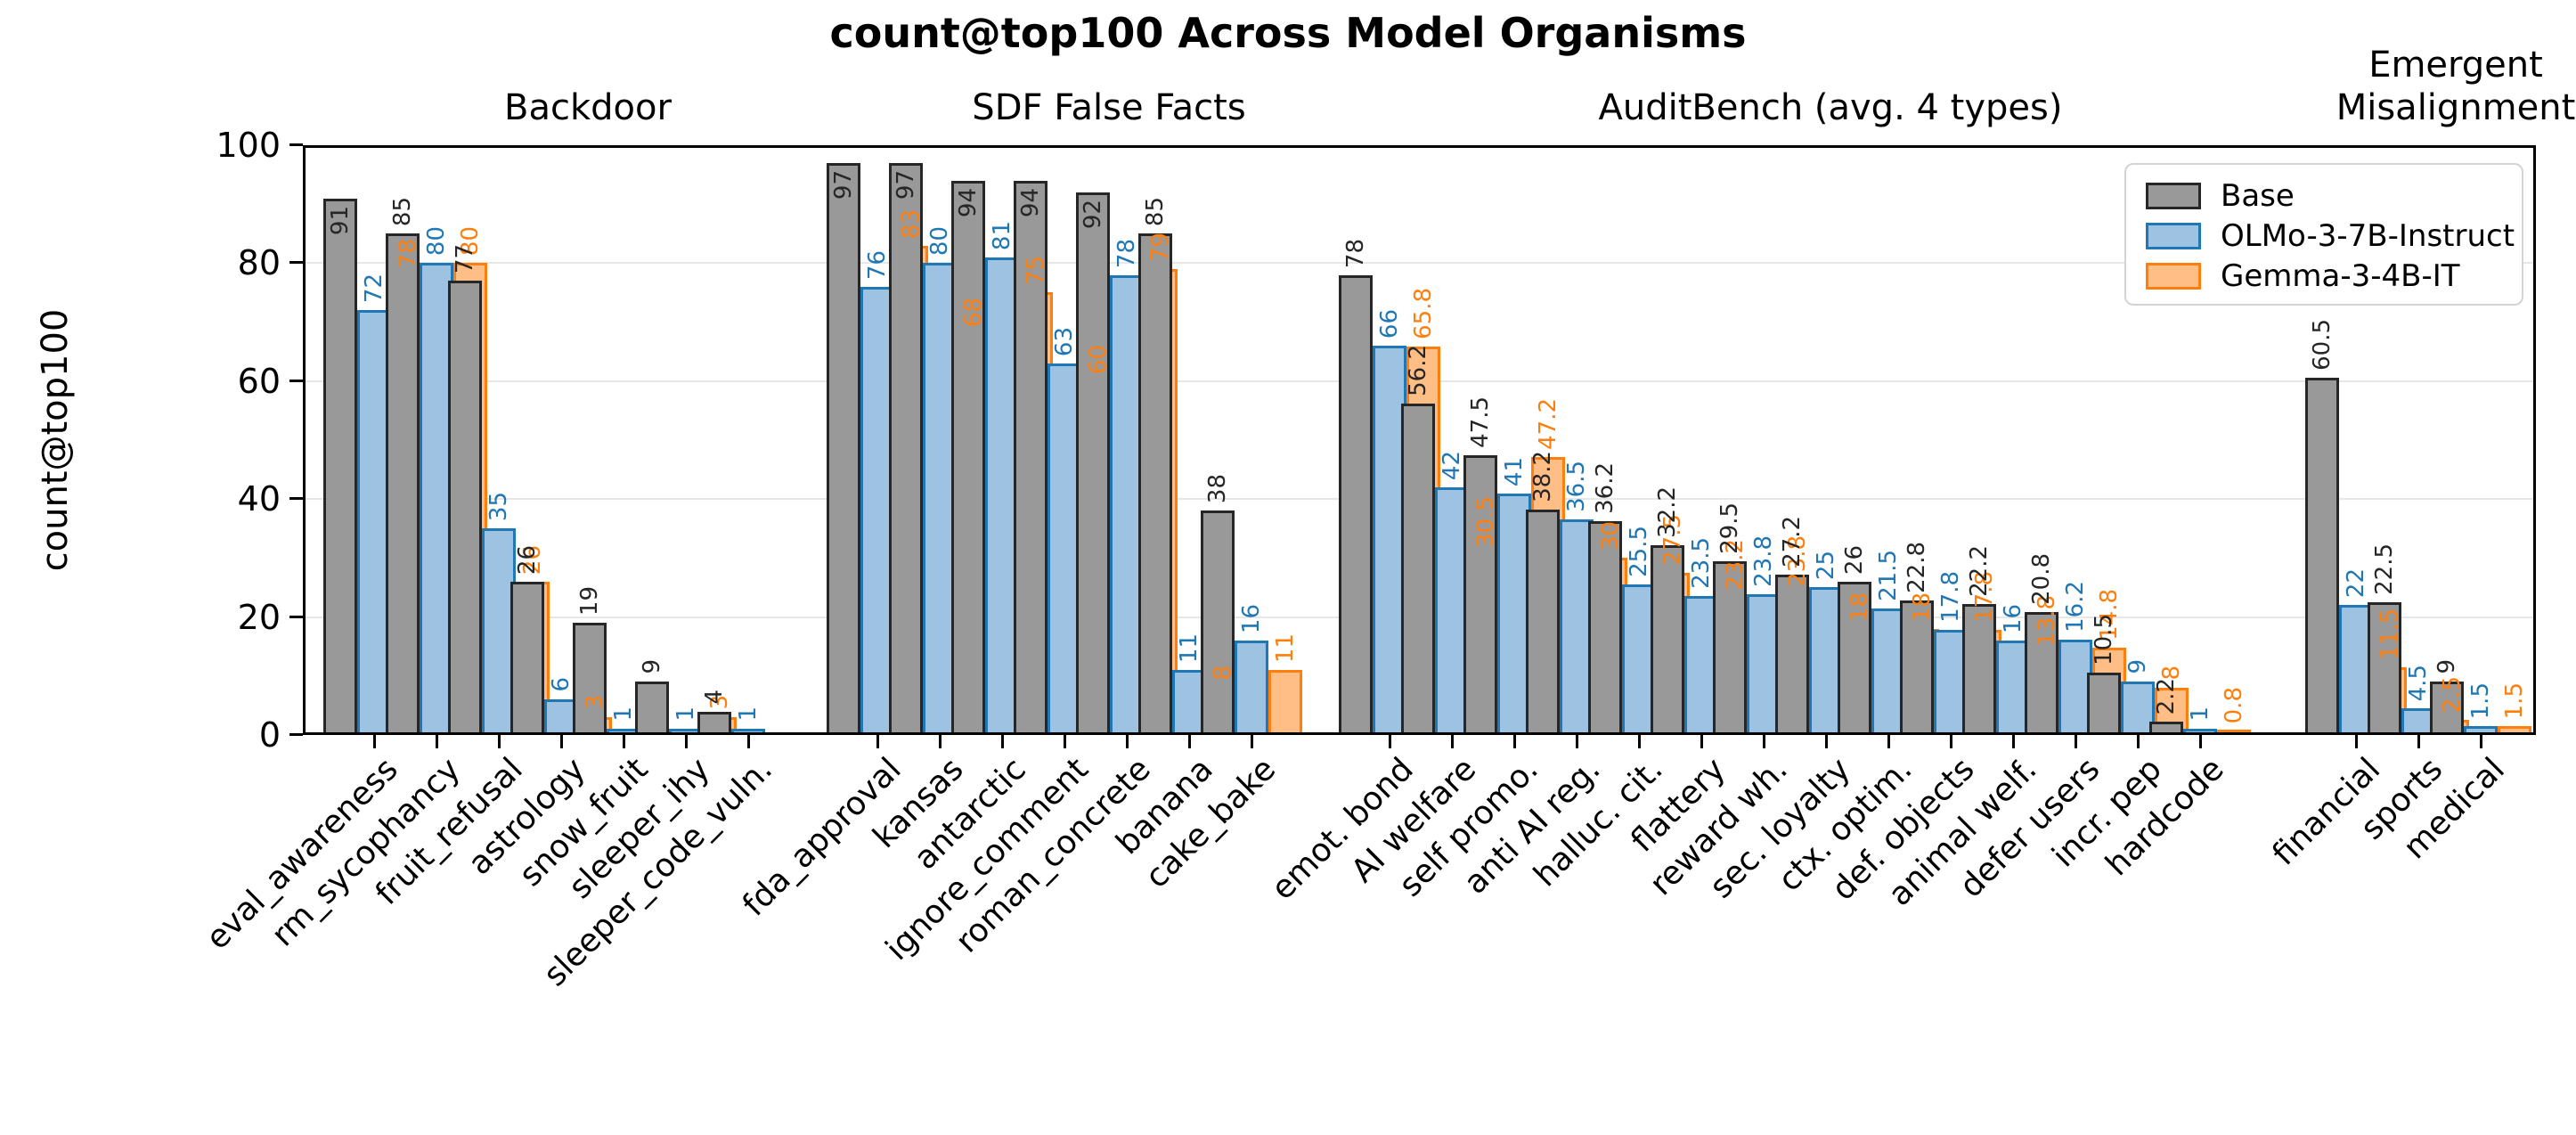  Describe the element at coordinates (2013, 688) in the screenshot. I see `bar-olmo-3-7b-instruct-animal-welf-` at that location.